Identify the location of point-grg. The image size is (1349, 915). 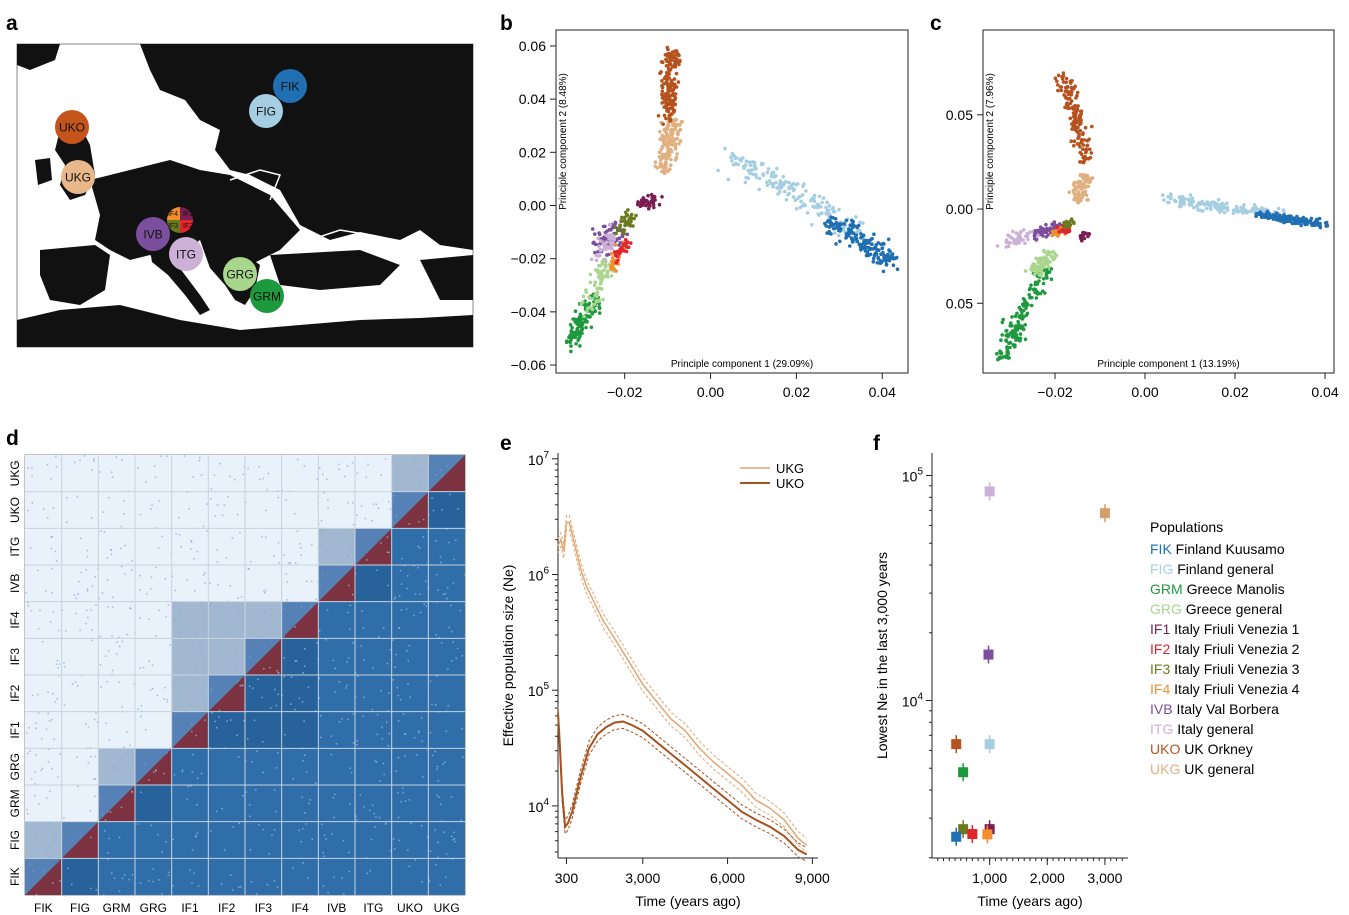
(1044, 267).